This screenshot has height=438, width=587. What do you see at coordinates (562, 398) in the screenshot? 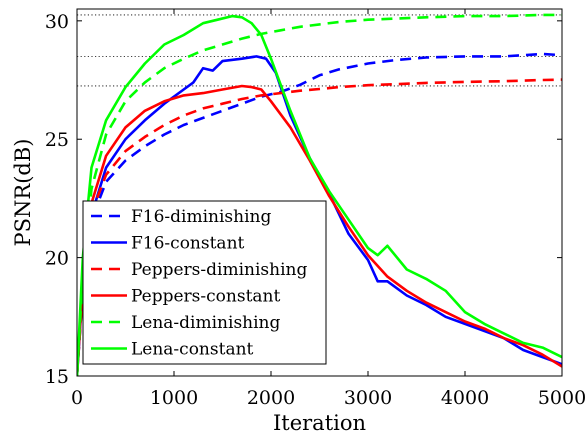
I see `x-tick-label: 5000` at bounding box center [562, 398].